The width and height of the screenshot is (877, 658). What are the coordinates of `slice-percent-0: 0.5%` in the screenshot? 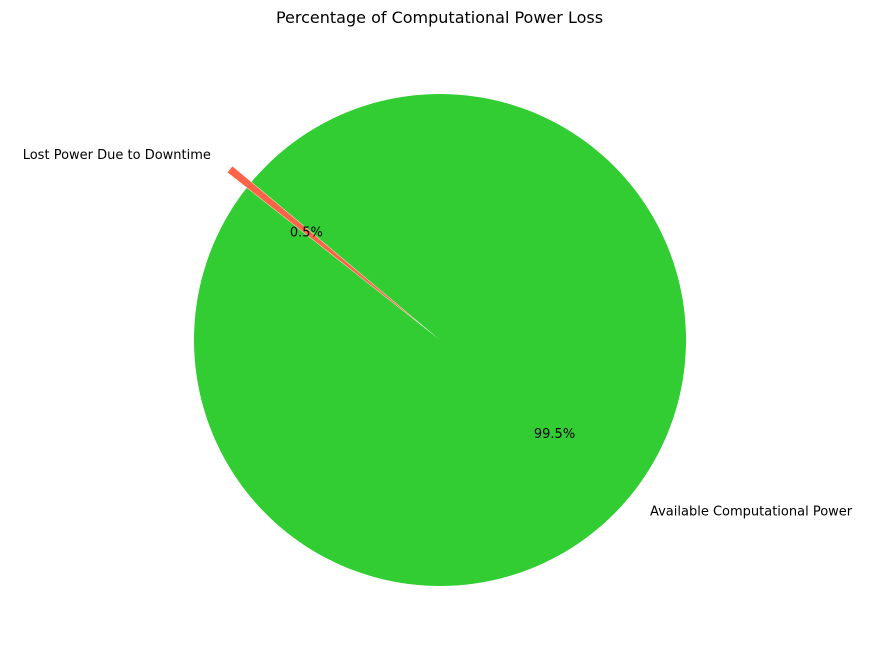 It's located at (306, 232).